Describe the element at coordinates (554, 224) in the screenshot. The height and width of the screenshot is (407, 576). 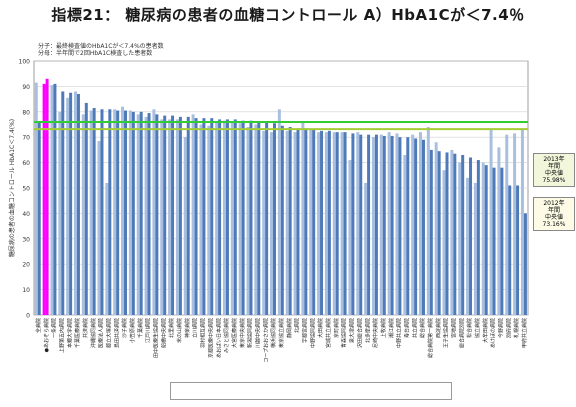
I see `median-2012-value: 73.16%` at that location.